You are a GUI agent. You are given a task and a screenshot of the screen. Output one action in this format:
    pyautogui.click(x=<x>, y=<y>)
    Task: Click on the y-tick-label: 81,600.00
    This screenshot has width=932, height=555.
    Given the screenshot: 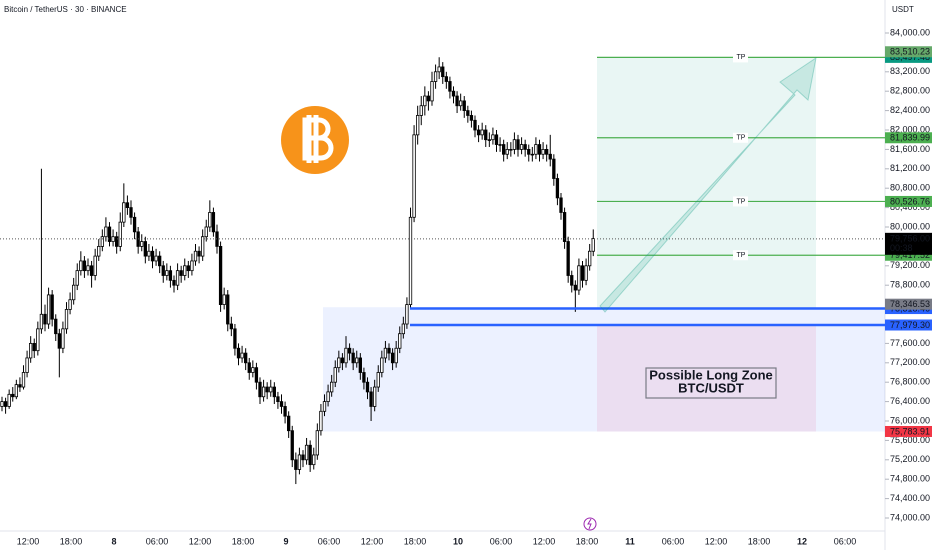 What is the action you would take?
    pyautogui.click(x=910, y=149)
    